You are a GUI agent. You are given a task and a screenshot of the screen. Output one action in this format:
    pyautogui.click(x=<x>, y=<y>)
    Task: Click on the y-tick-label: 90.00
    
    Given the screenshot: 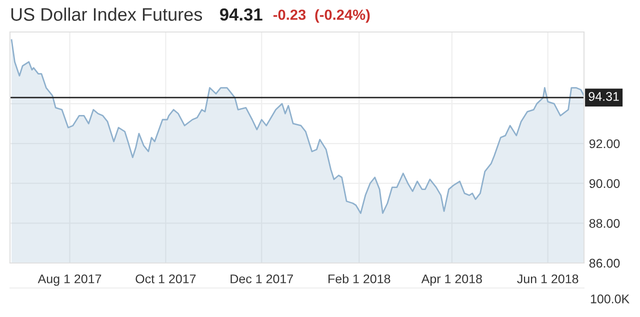 What is the action you would take?
    pyautogui.click(x=604, y=183)
    